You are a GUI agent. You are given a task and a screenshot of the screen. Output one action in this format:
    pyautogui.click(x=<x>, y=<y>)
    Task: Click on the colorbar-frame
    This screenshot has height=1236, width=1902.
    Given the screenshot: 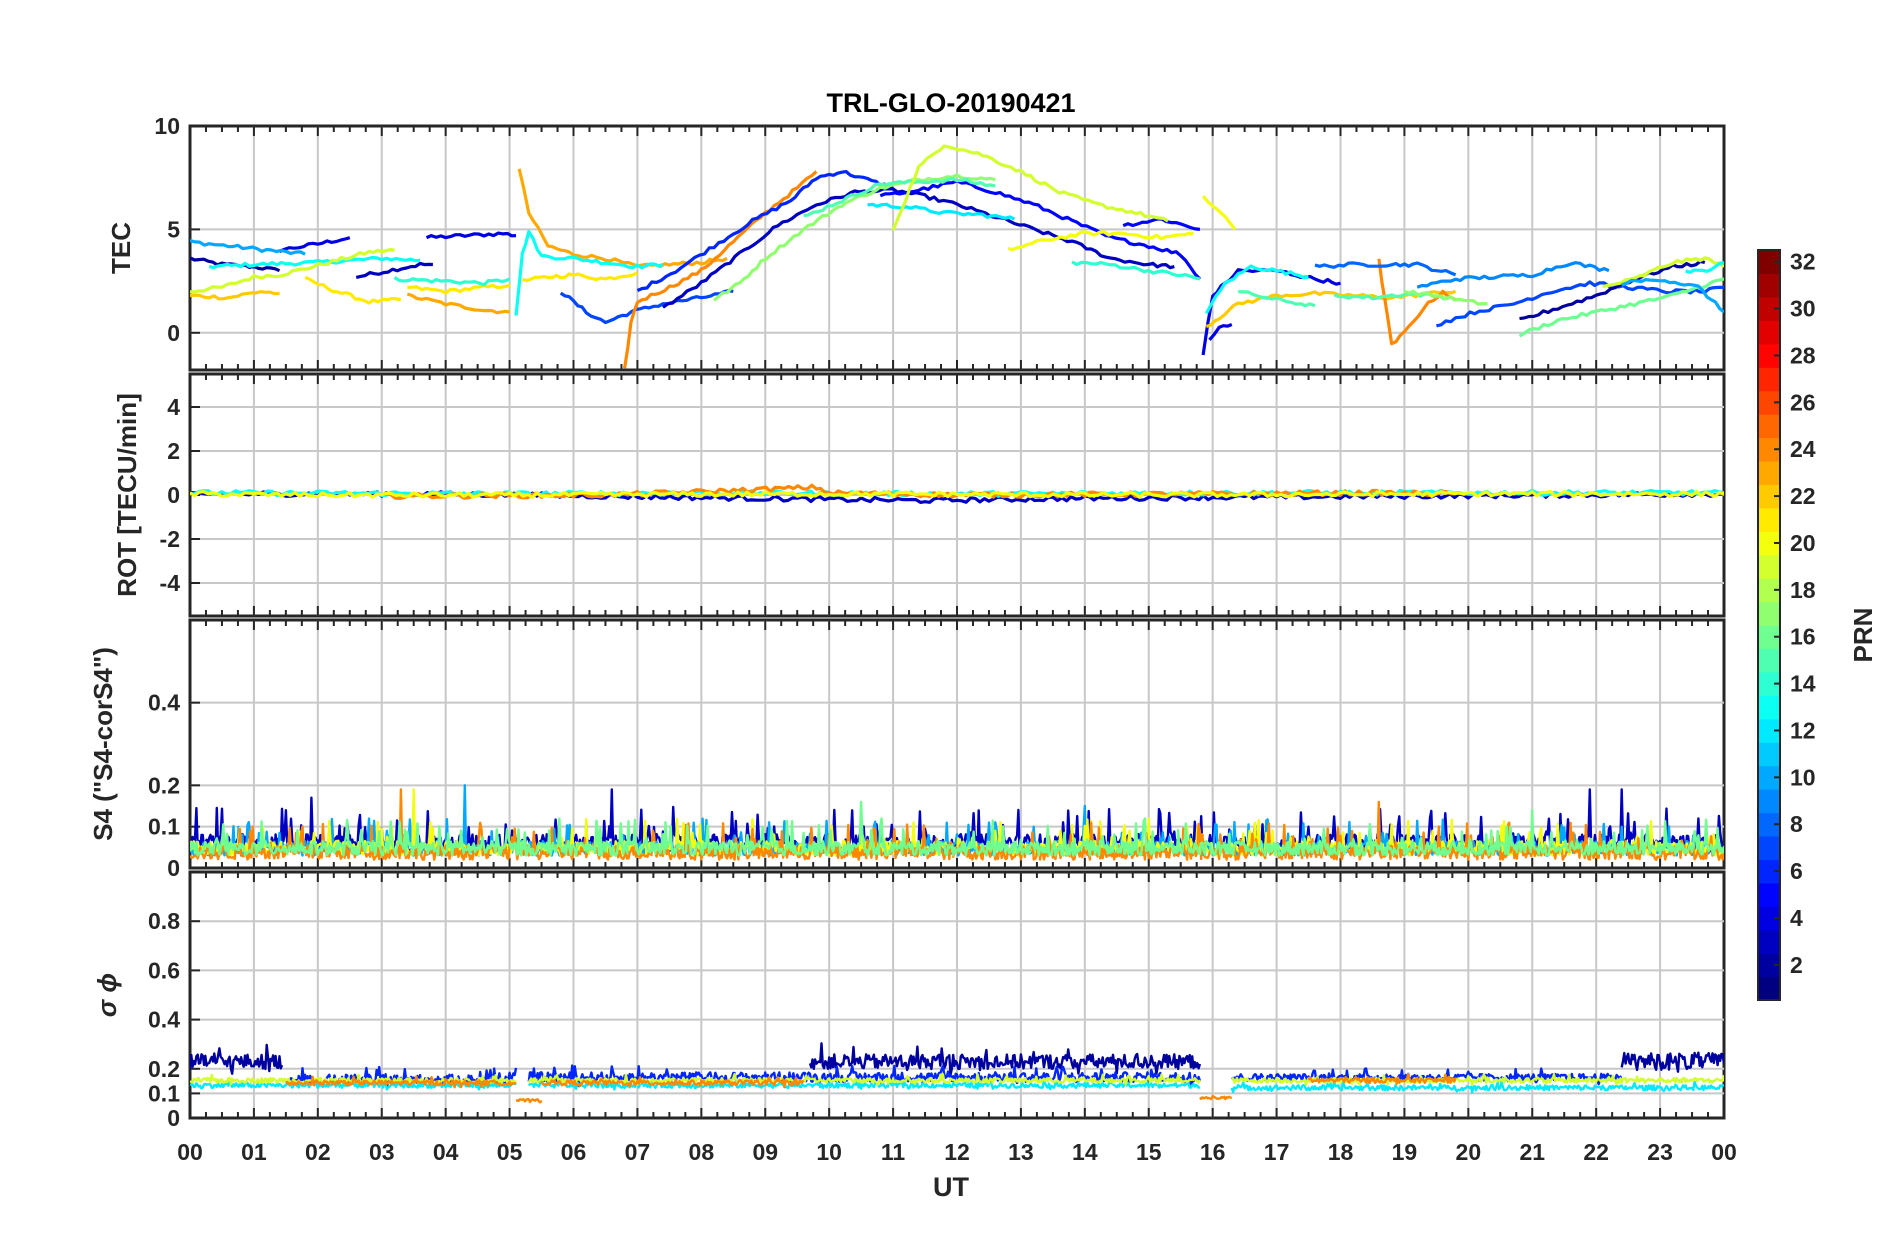 What is the action you would take?
    pyautogui.click(x=1769, y=625)
    